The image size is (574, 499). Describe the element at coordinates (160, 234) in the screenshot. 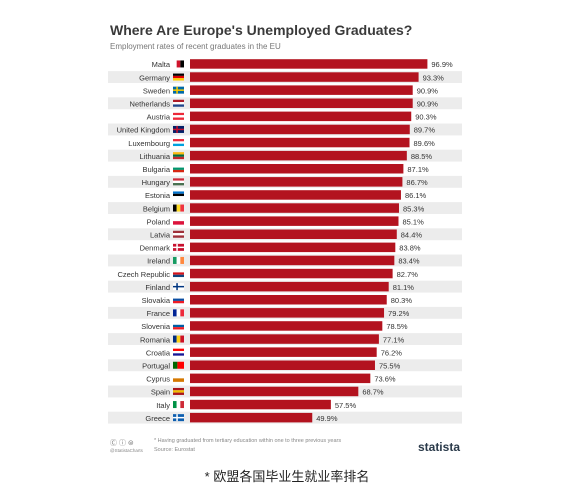

I see `country-label: Latvia` at that location.